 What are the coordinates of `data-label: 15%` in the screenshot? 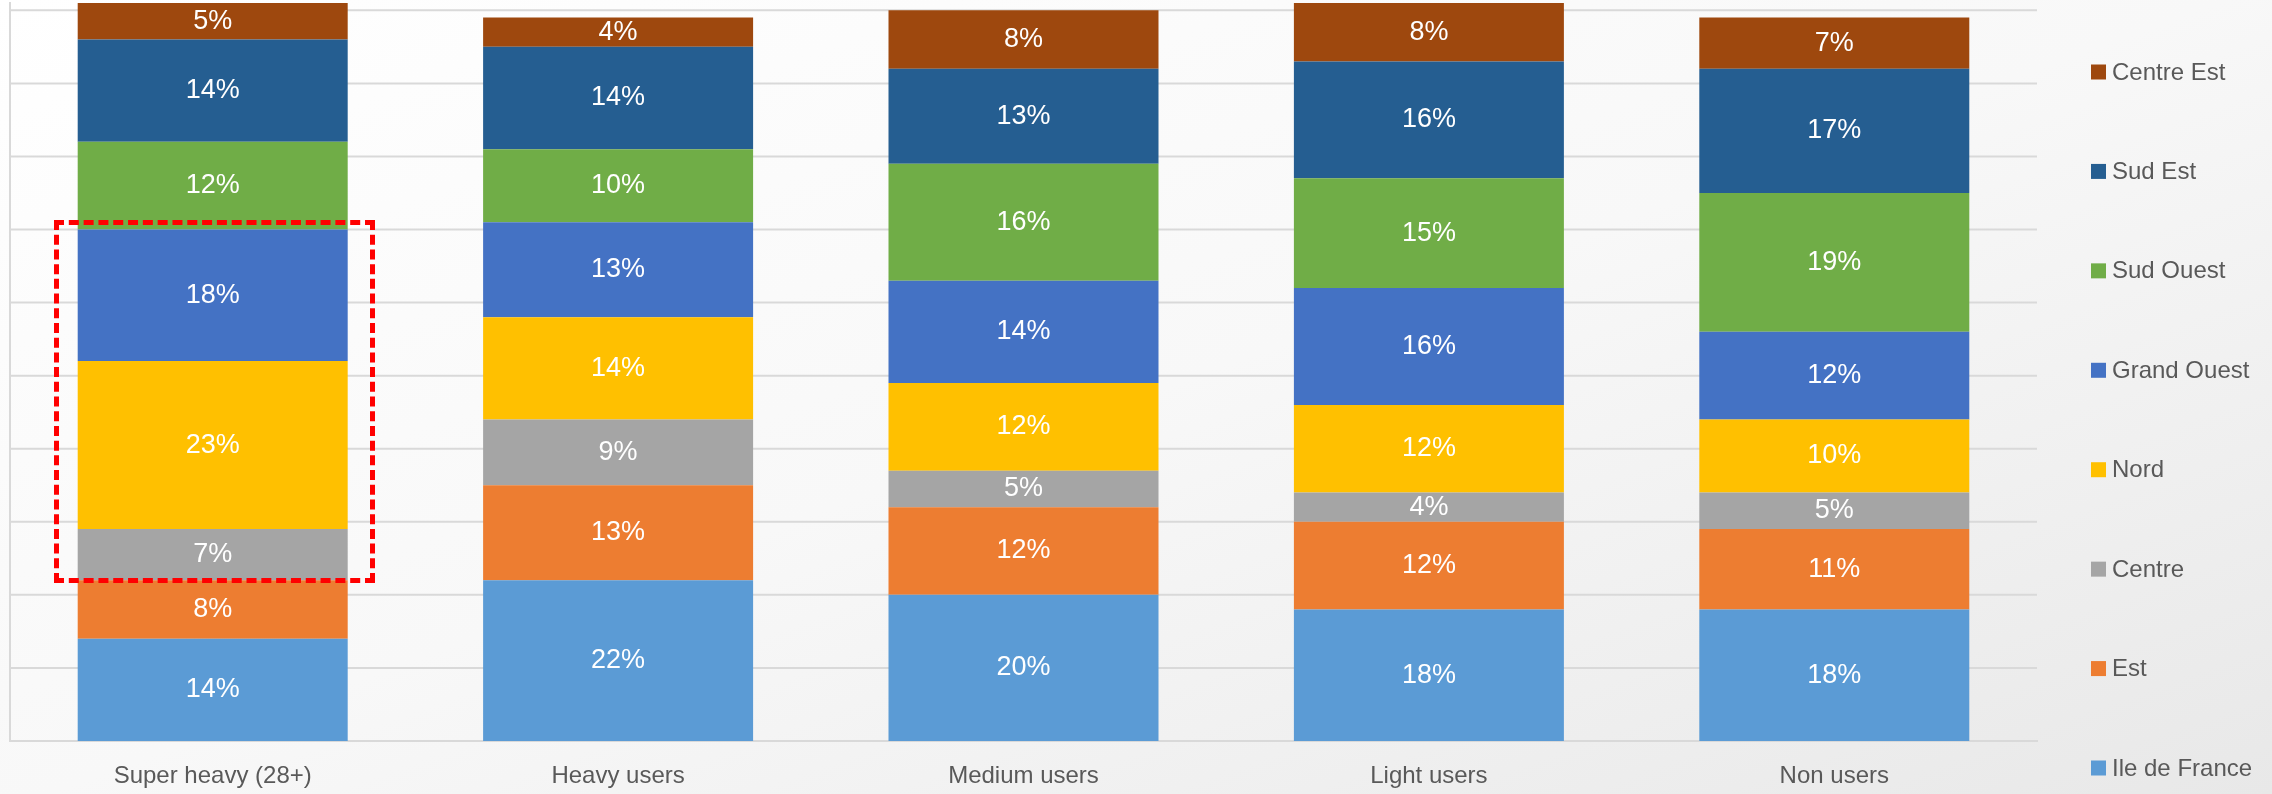 It's located at (1428, 231).